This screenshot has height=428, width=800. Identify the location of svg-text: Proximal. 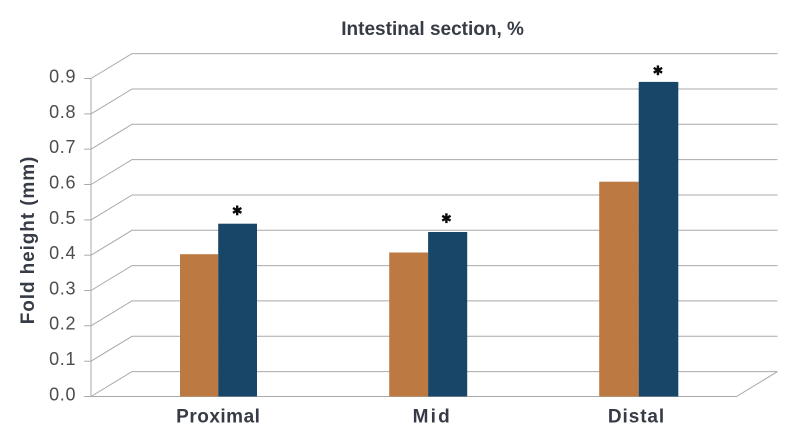
(218, 416).